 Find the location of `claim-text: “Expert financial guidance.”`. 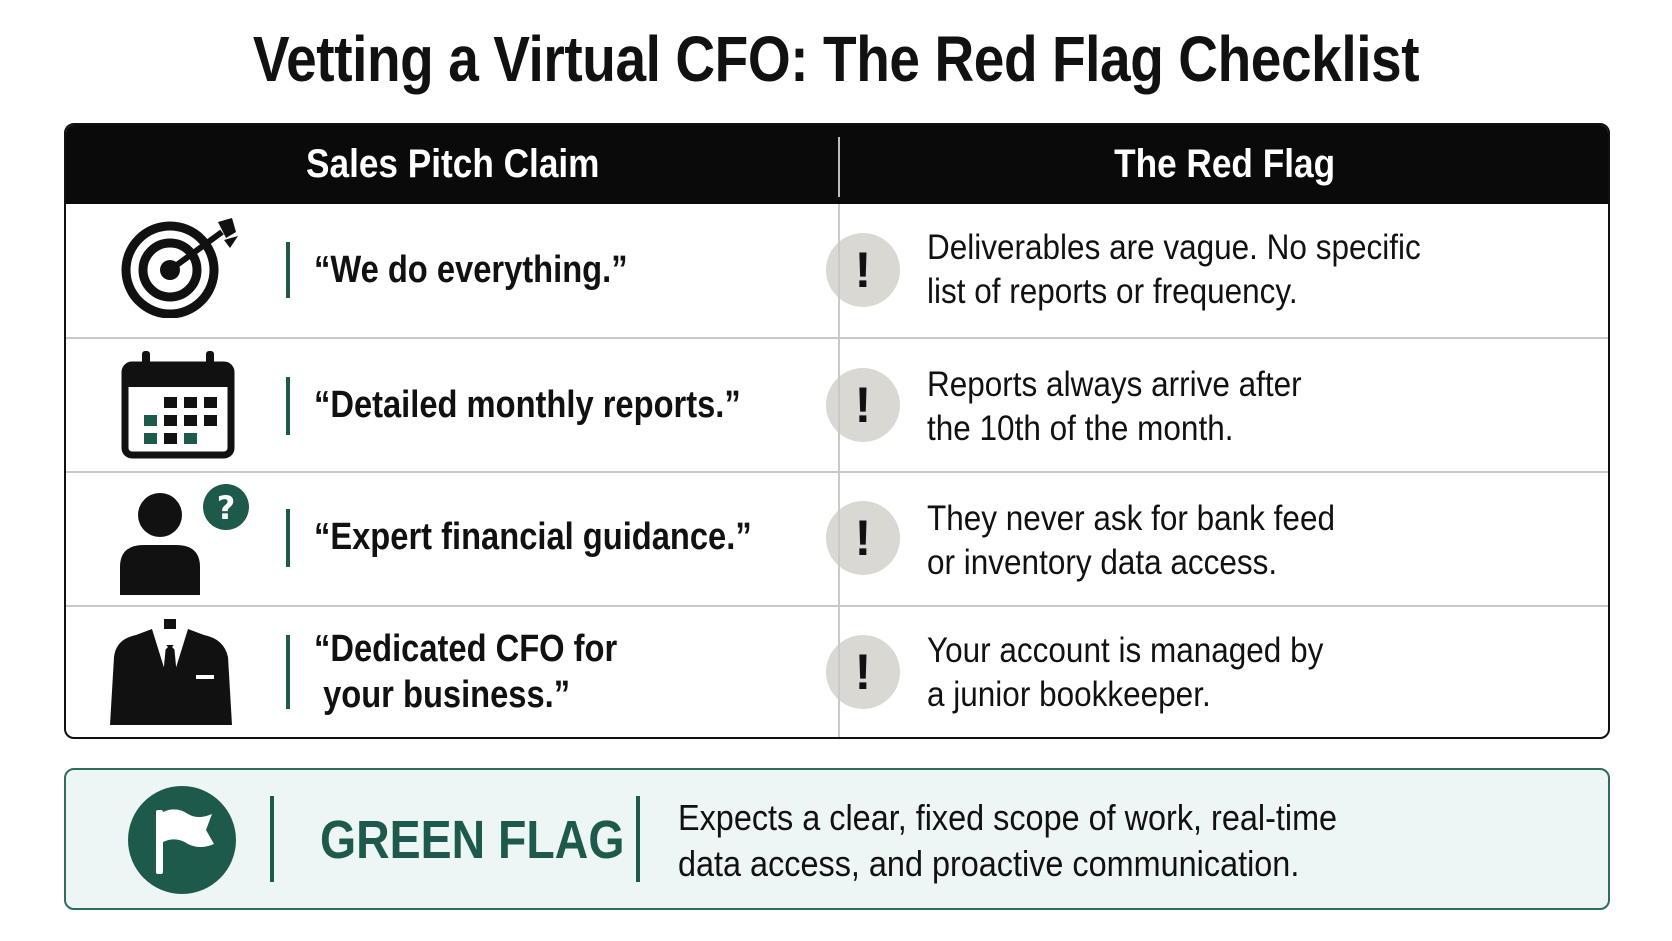

claim-text: “Expert financial guidance.” is located at coordinates (533, 537).